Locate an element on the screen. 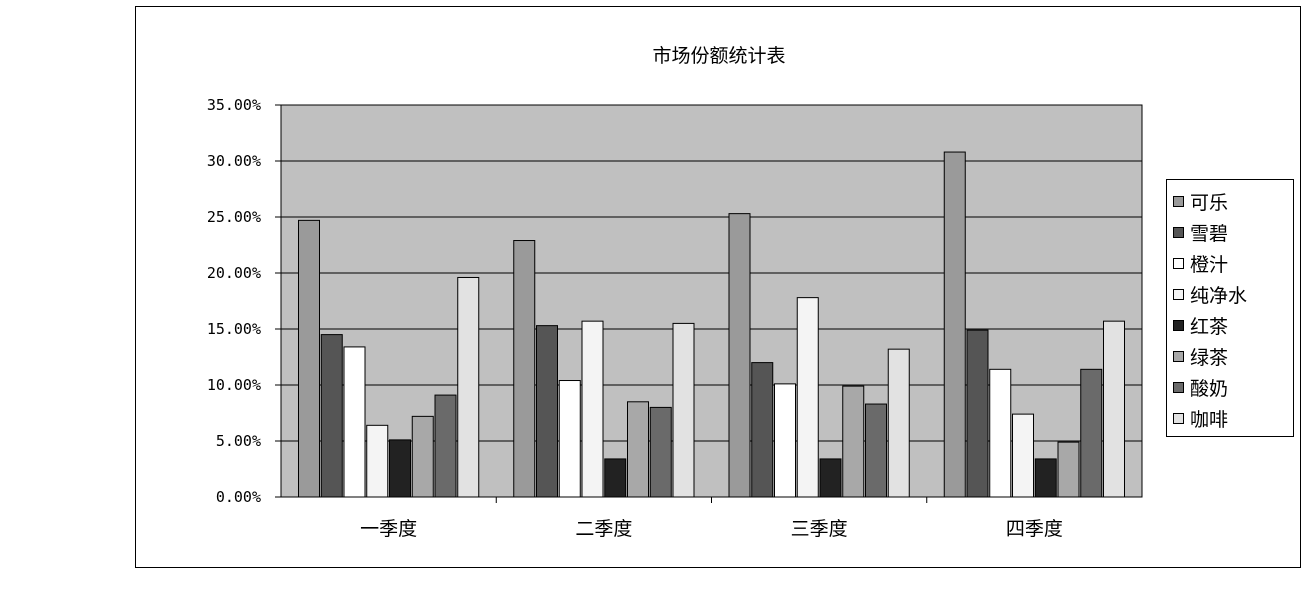  y-tick-label: 5.00% is located at coordinates (238, 441).